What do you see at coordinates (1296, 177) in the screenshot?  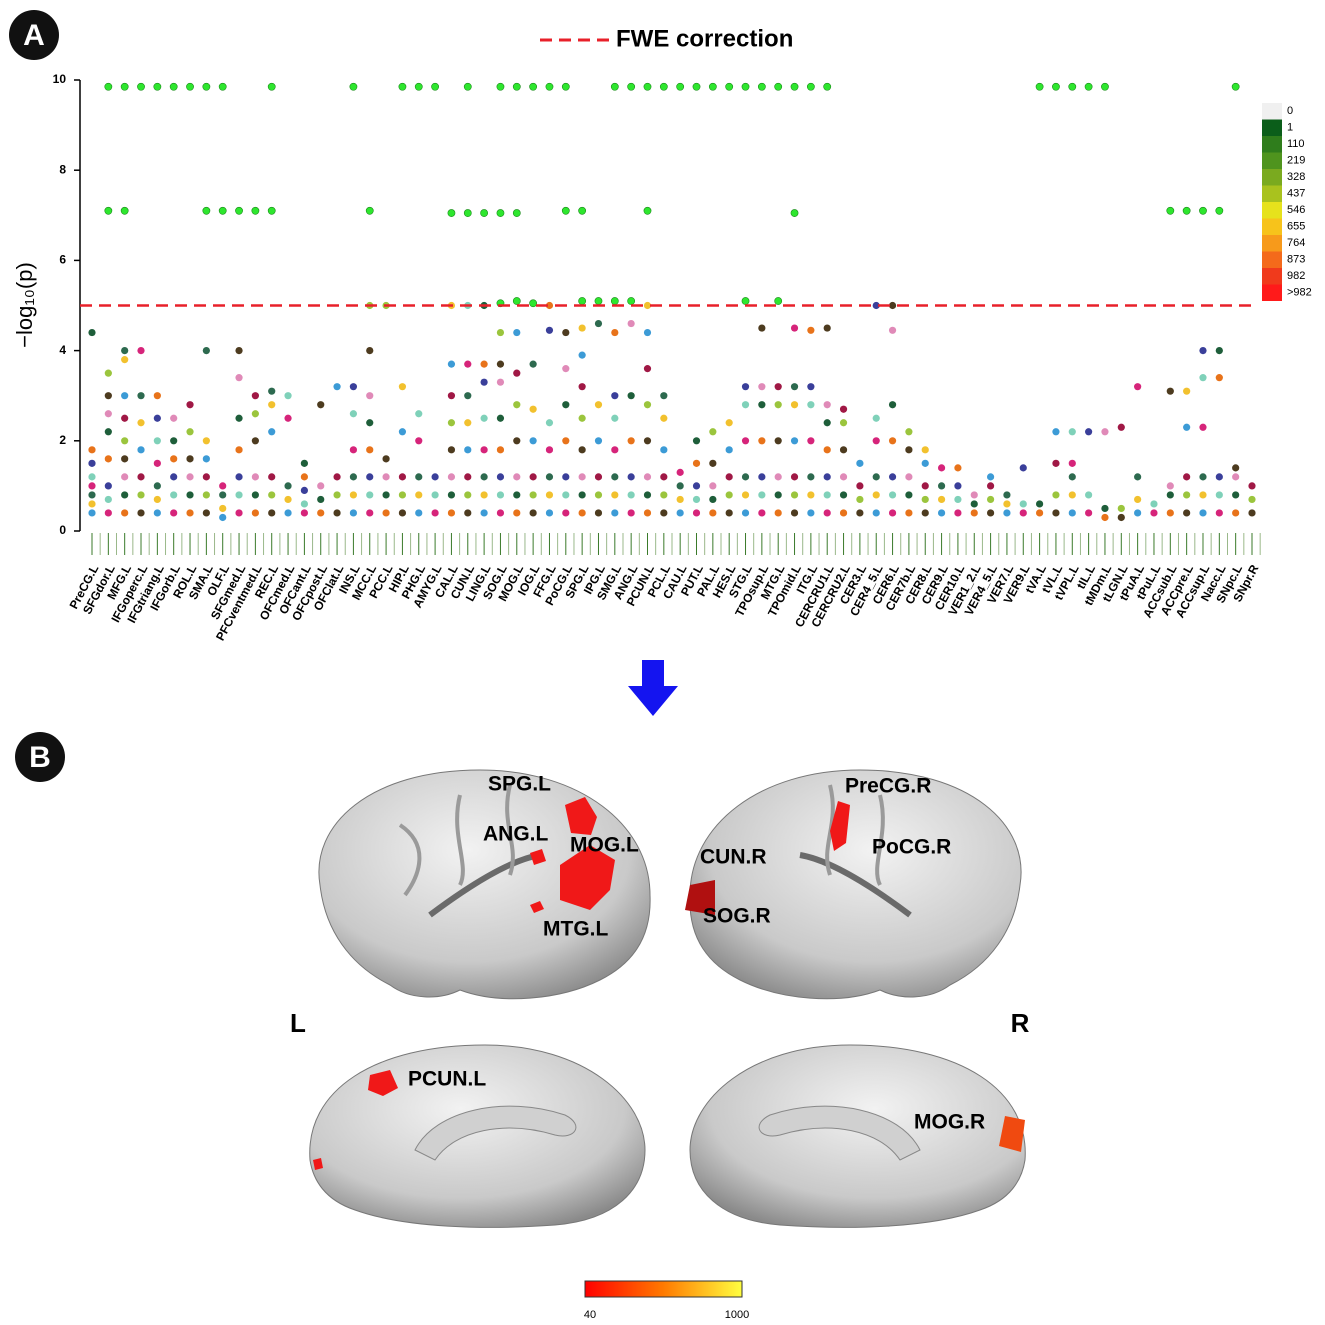 I see `colorbar-label: 328` at bounding box center [1296, 177].